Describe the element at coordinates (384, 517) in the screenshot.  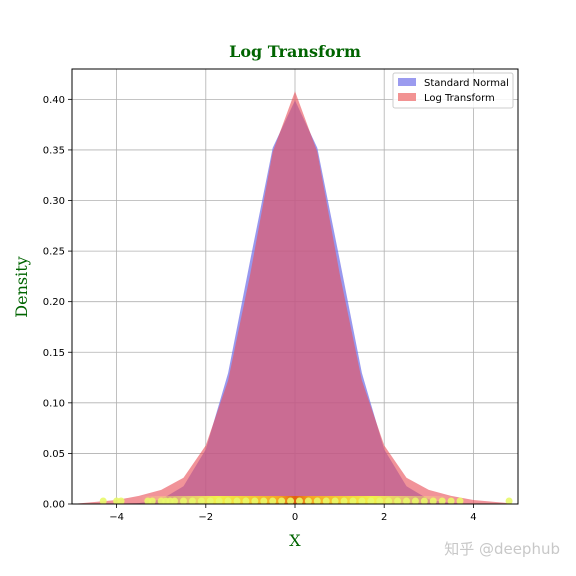
I see `x-tick-label-3: 2` at that location.